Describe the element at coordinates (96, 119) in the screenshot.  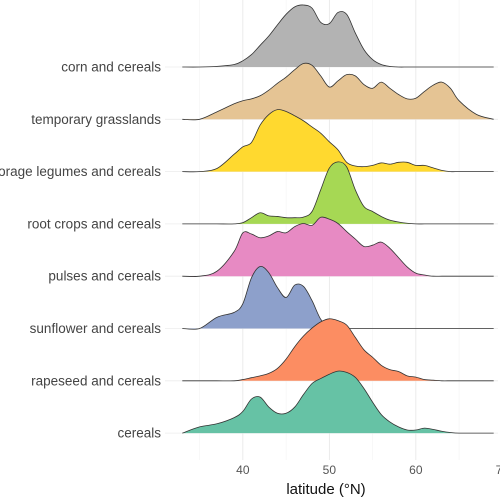
I see `category-label: temporary grasslands` at that location.